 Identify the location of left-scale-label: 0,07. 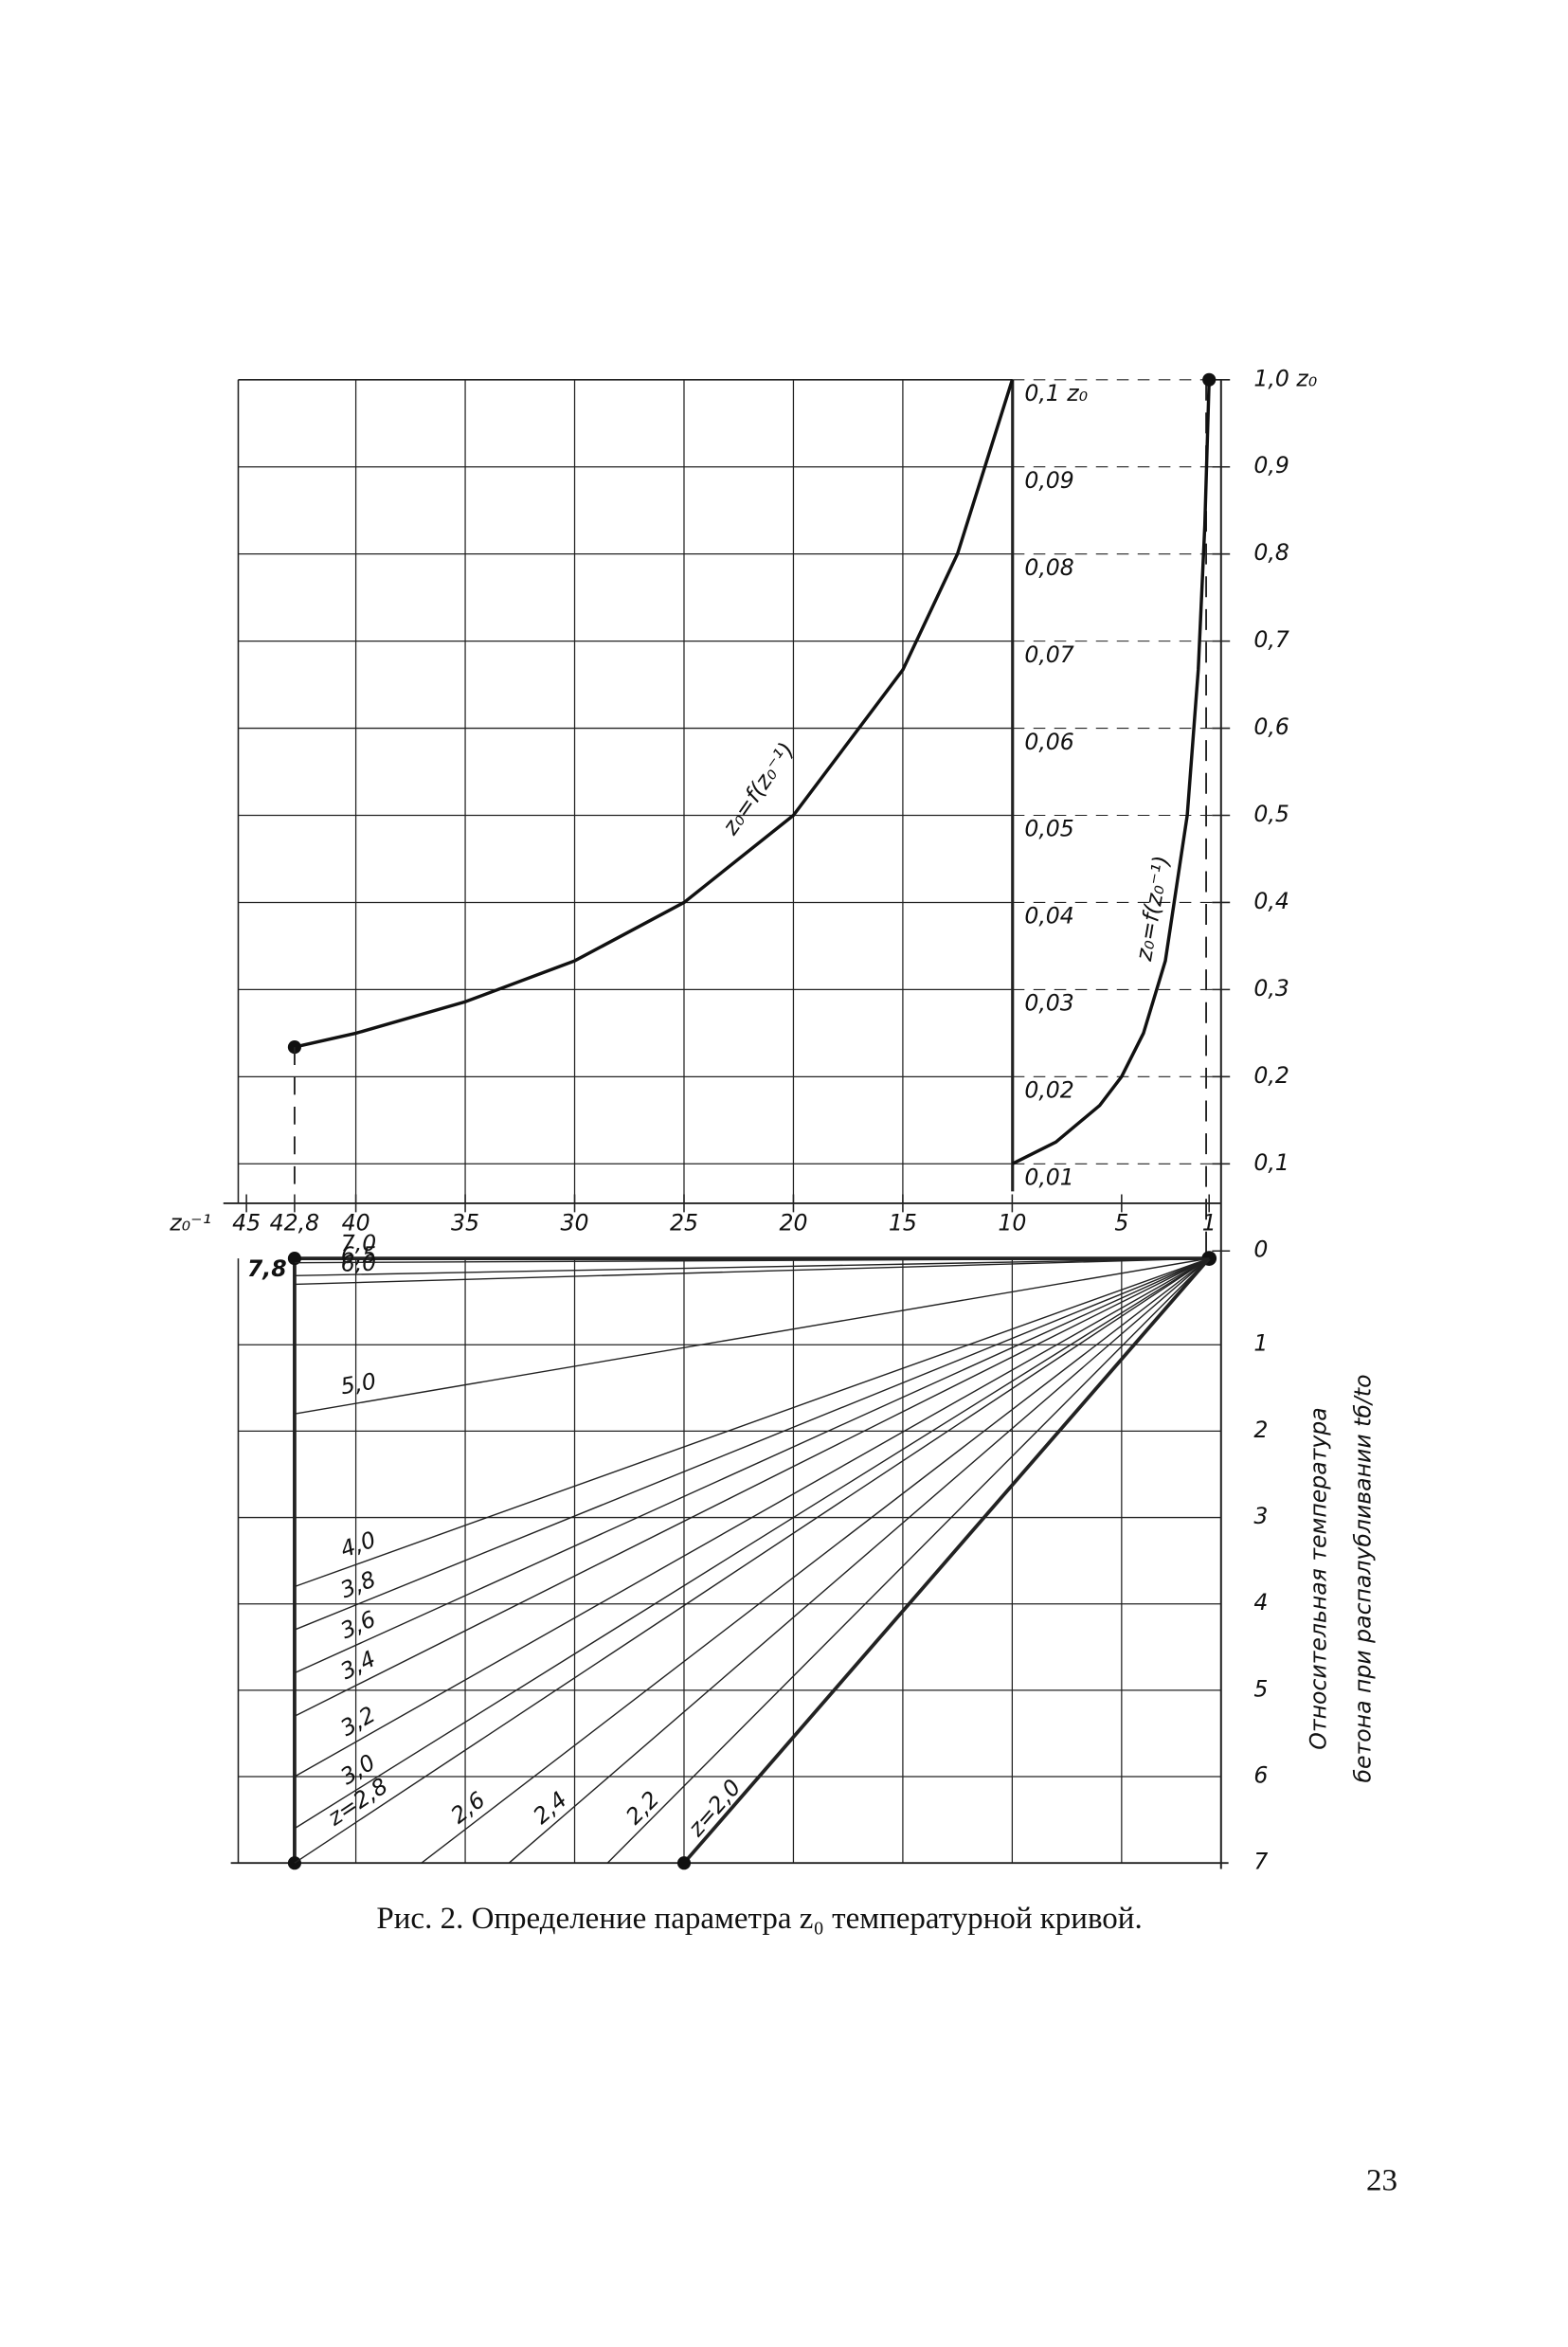
(1048, 654).